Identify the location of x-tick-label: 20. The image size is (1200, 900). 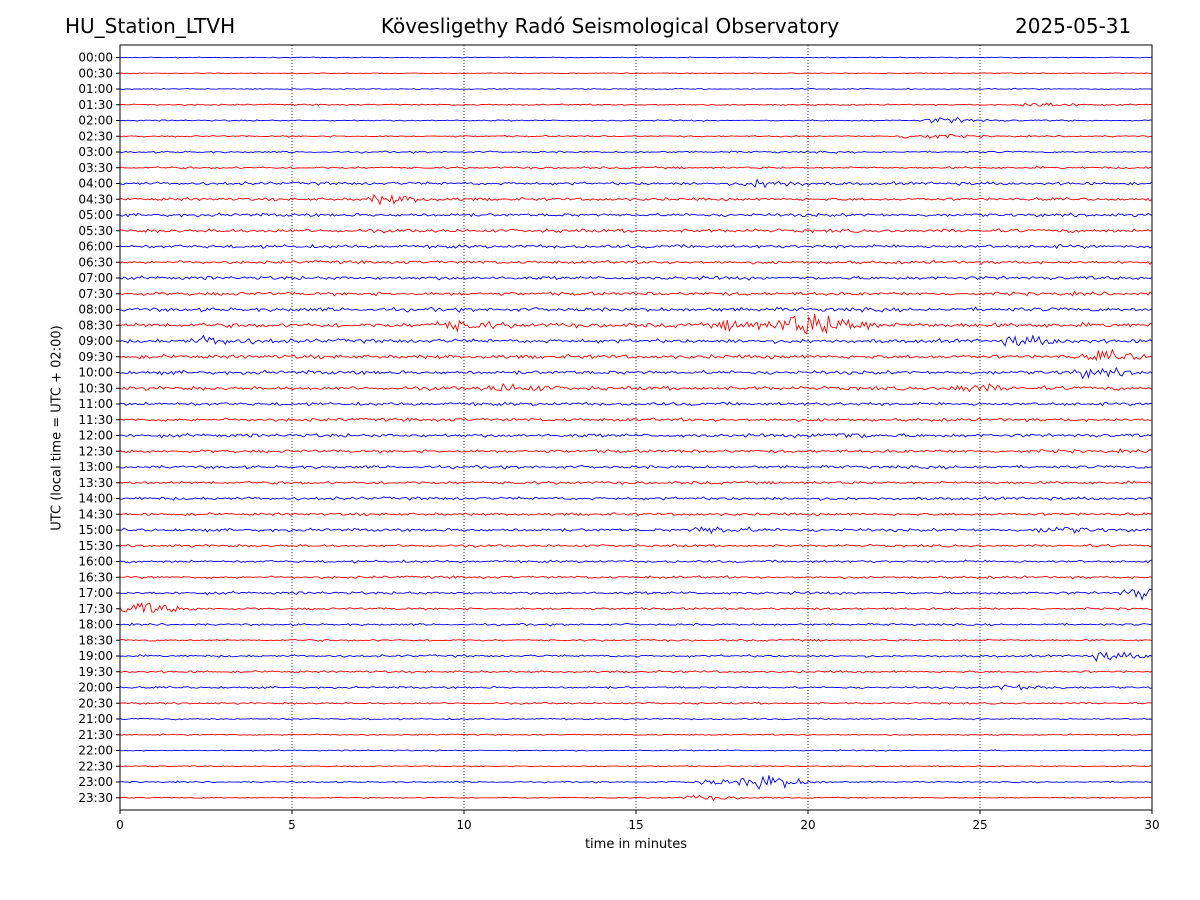
(807, 825).